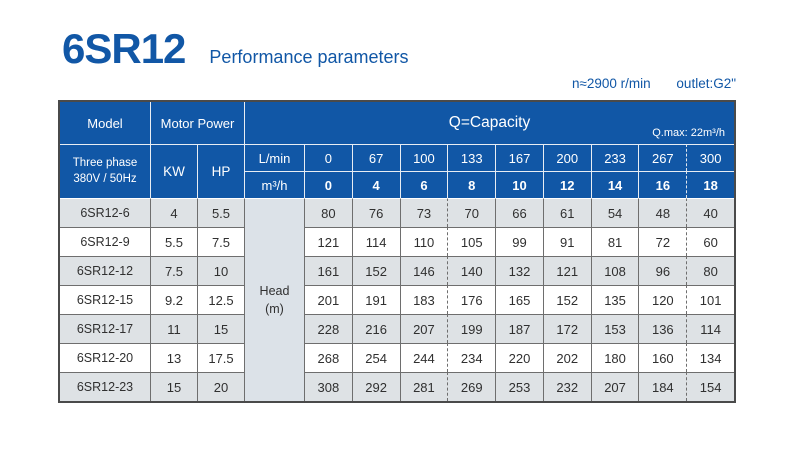 The height and width of the screenshot is (467, 800). I want to click on model-cell: 6SR12-9, so click(105, 241).